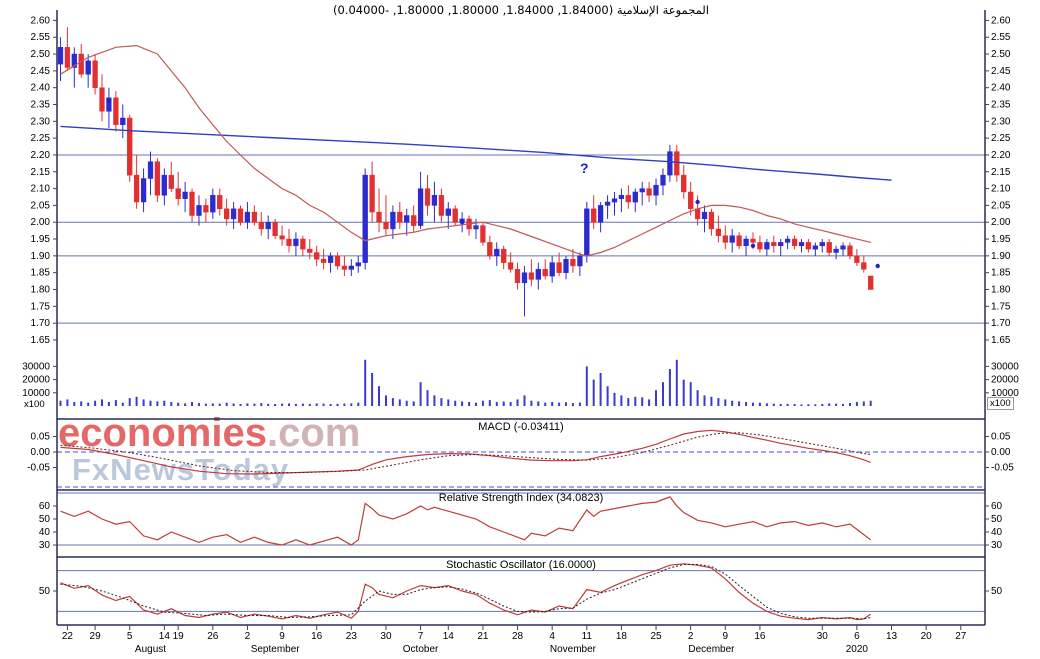  Describe the element at coordinates (130, 636) in the screenshot. I see `svg-text: 5` at that location.